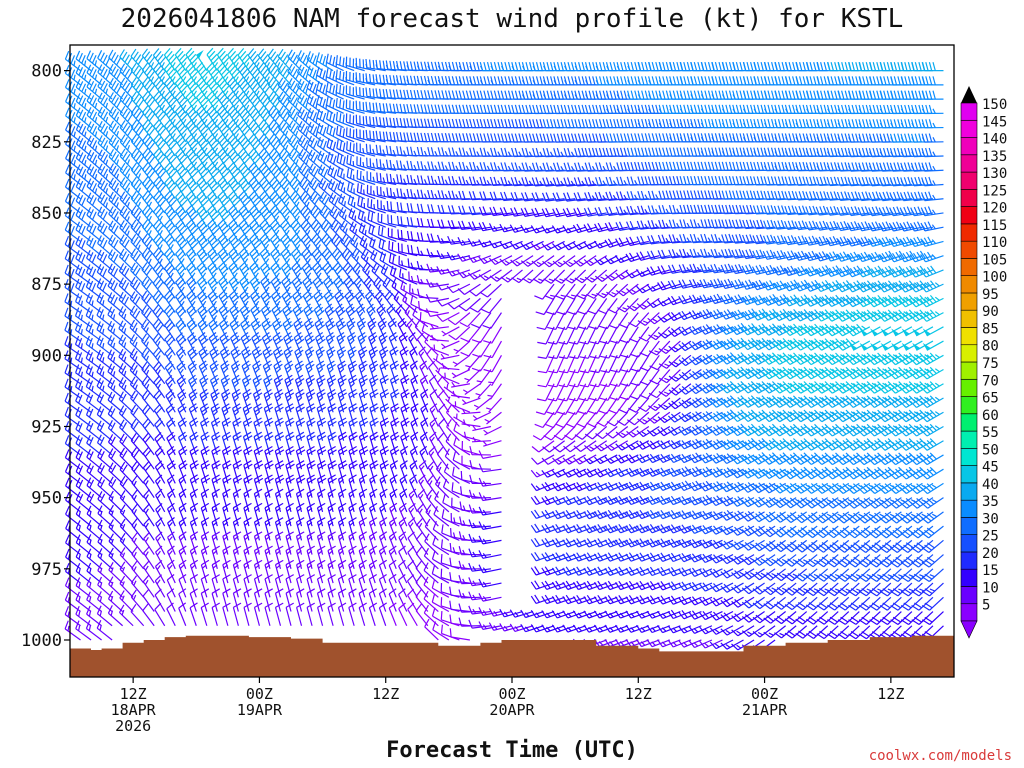  Describe the element at coordinates (990, 485) in the screenshot. I see `colorbar-label: 40` at that location.